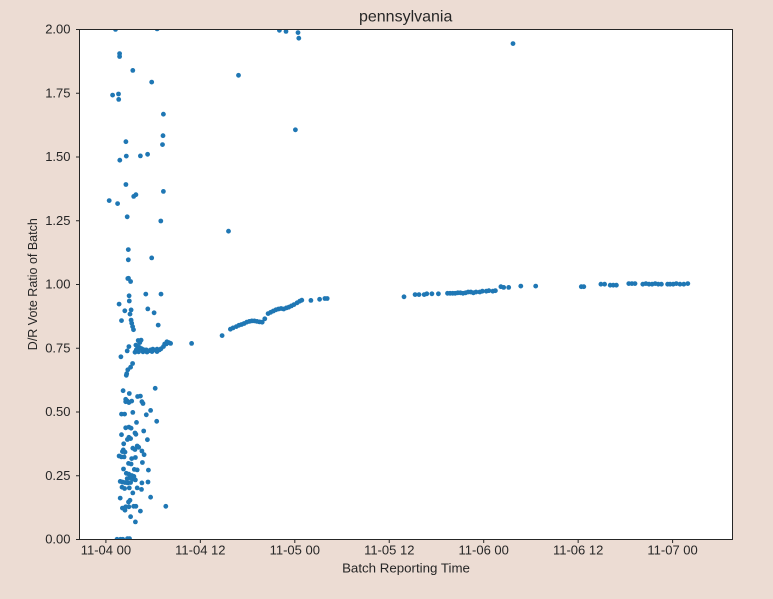 This screenshot has width=773, height=599. What do you see at coordinates (57, 347) in the screenshot?
I see `svg-text: 0.75` at bounding box center [57, 347].